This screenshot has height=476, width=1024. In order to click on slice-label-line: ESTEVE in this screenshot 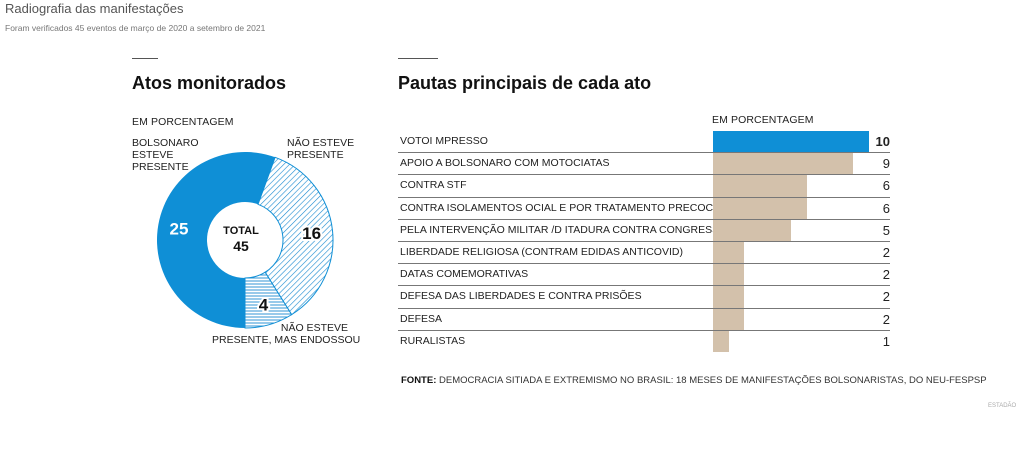, I will do `click(153, 155)`.